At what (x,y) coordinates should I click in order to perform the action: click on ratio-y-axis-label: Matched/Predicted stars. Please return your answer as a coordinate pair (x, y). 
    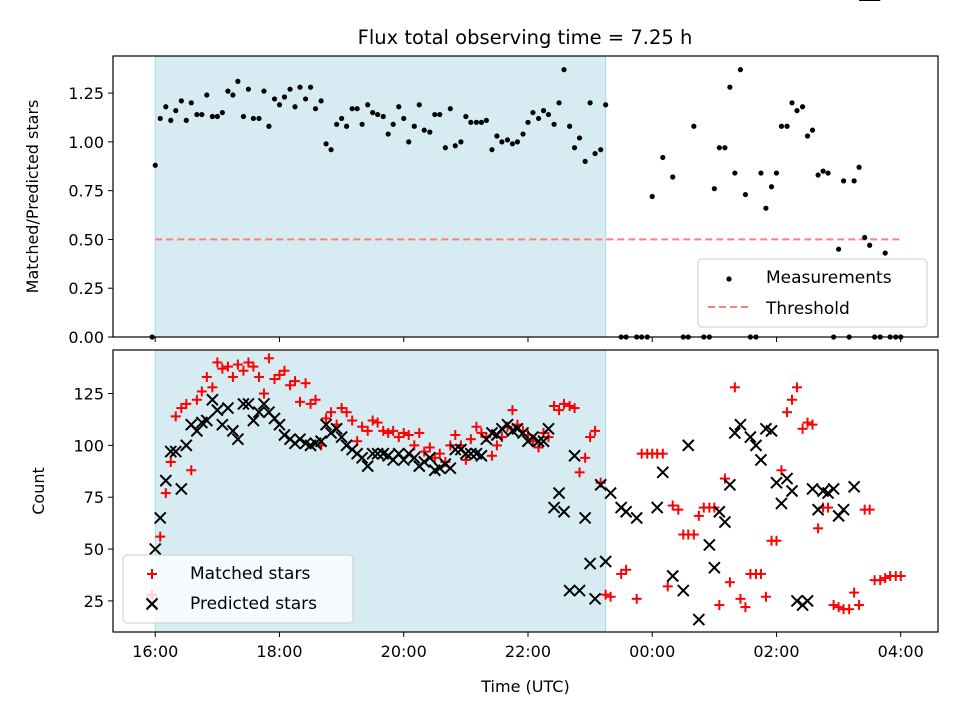
    Looking at the image, I should click on (32, 197).